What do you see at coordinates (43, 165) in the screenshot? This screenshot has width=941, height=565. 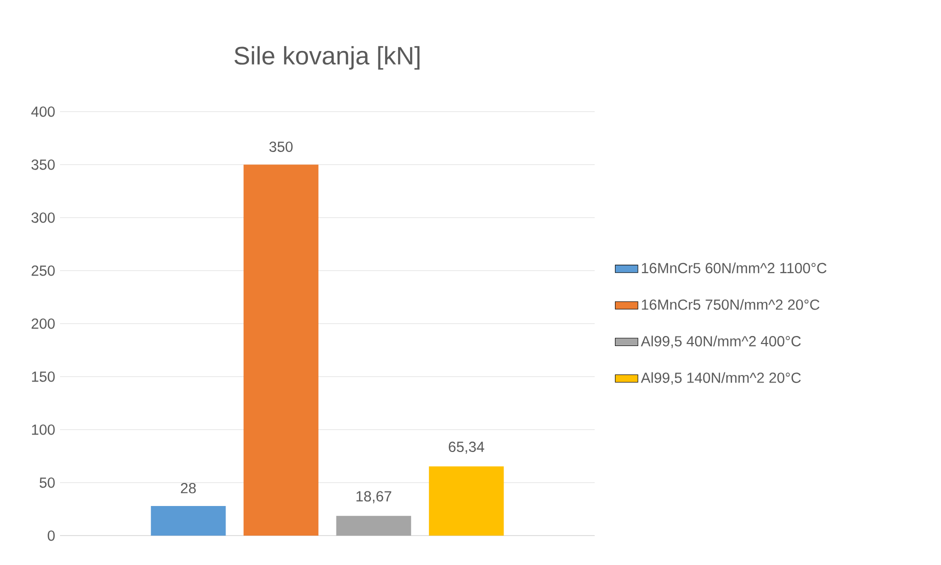 I see `y-tick-label: 350` at bounding box center [43, 165].